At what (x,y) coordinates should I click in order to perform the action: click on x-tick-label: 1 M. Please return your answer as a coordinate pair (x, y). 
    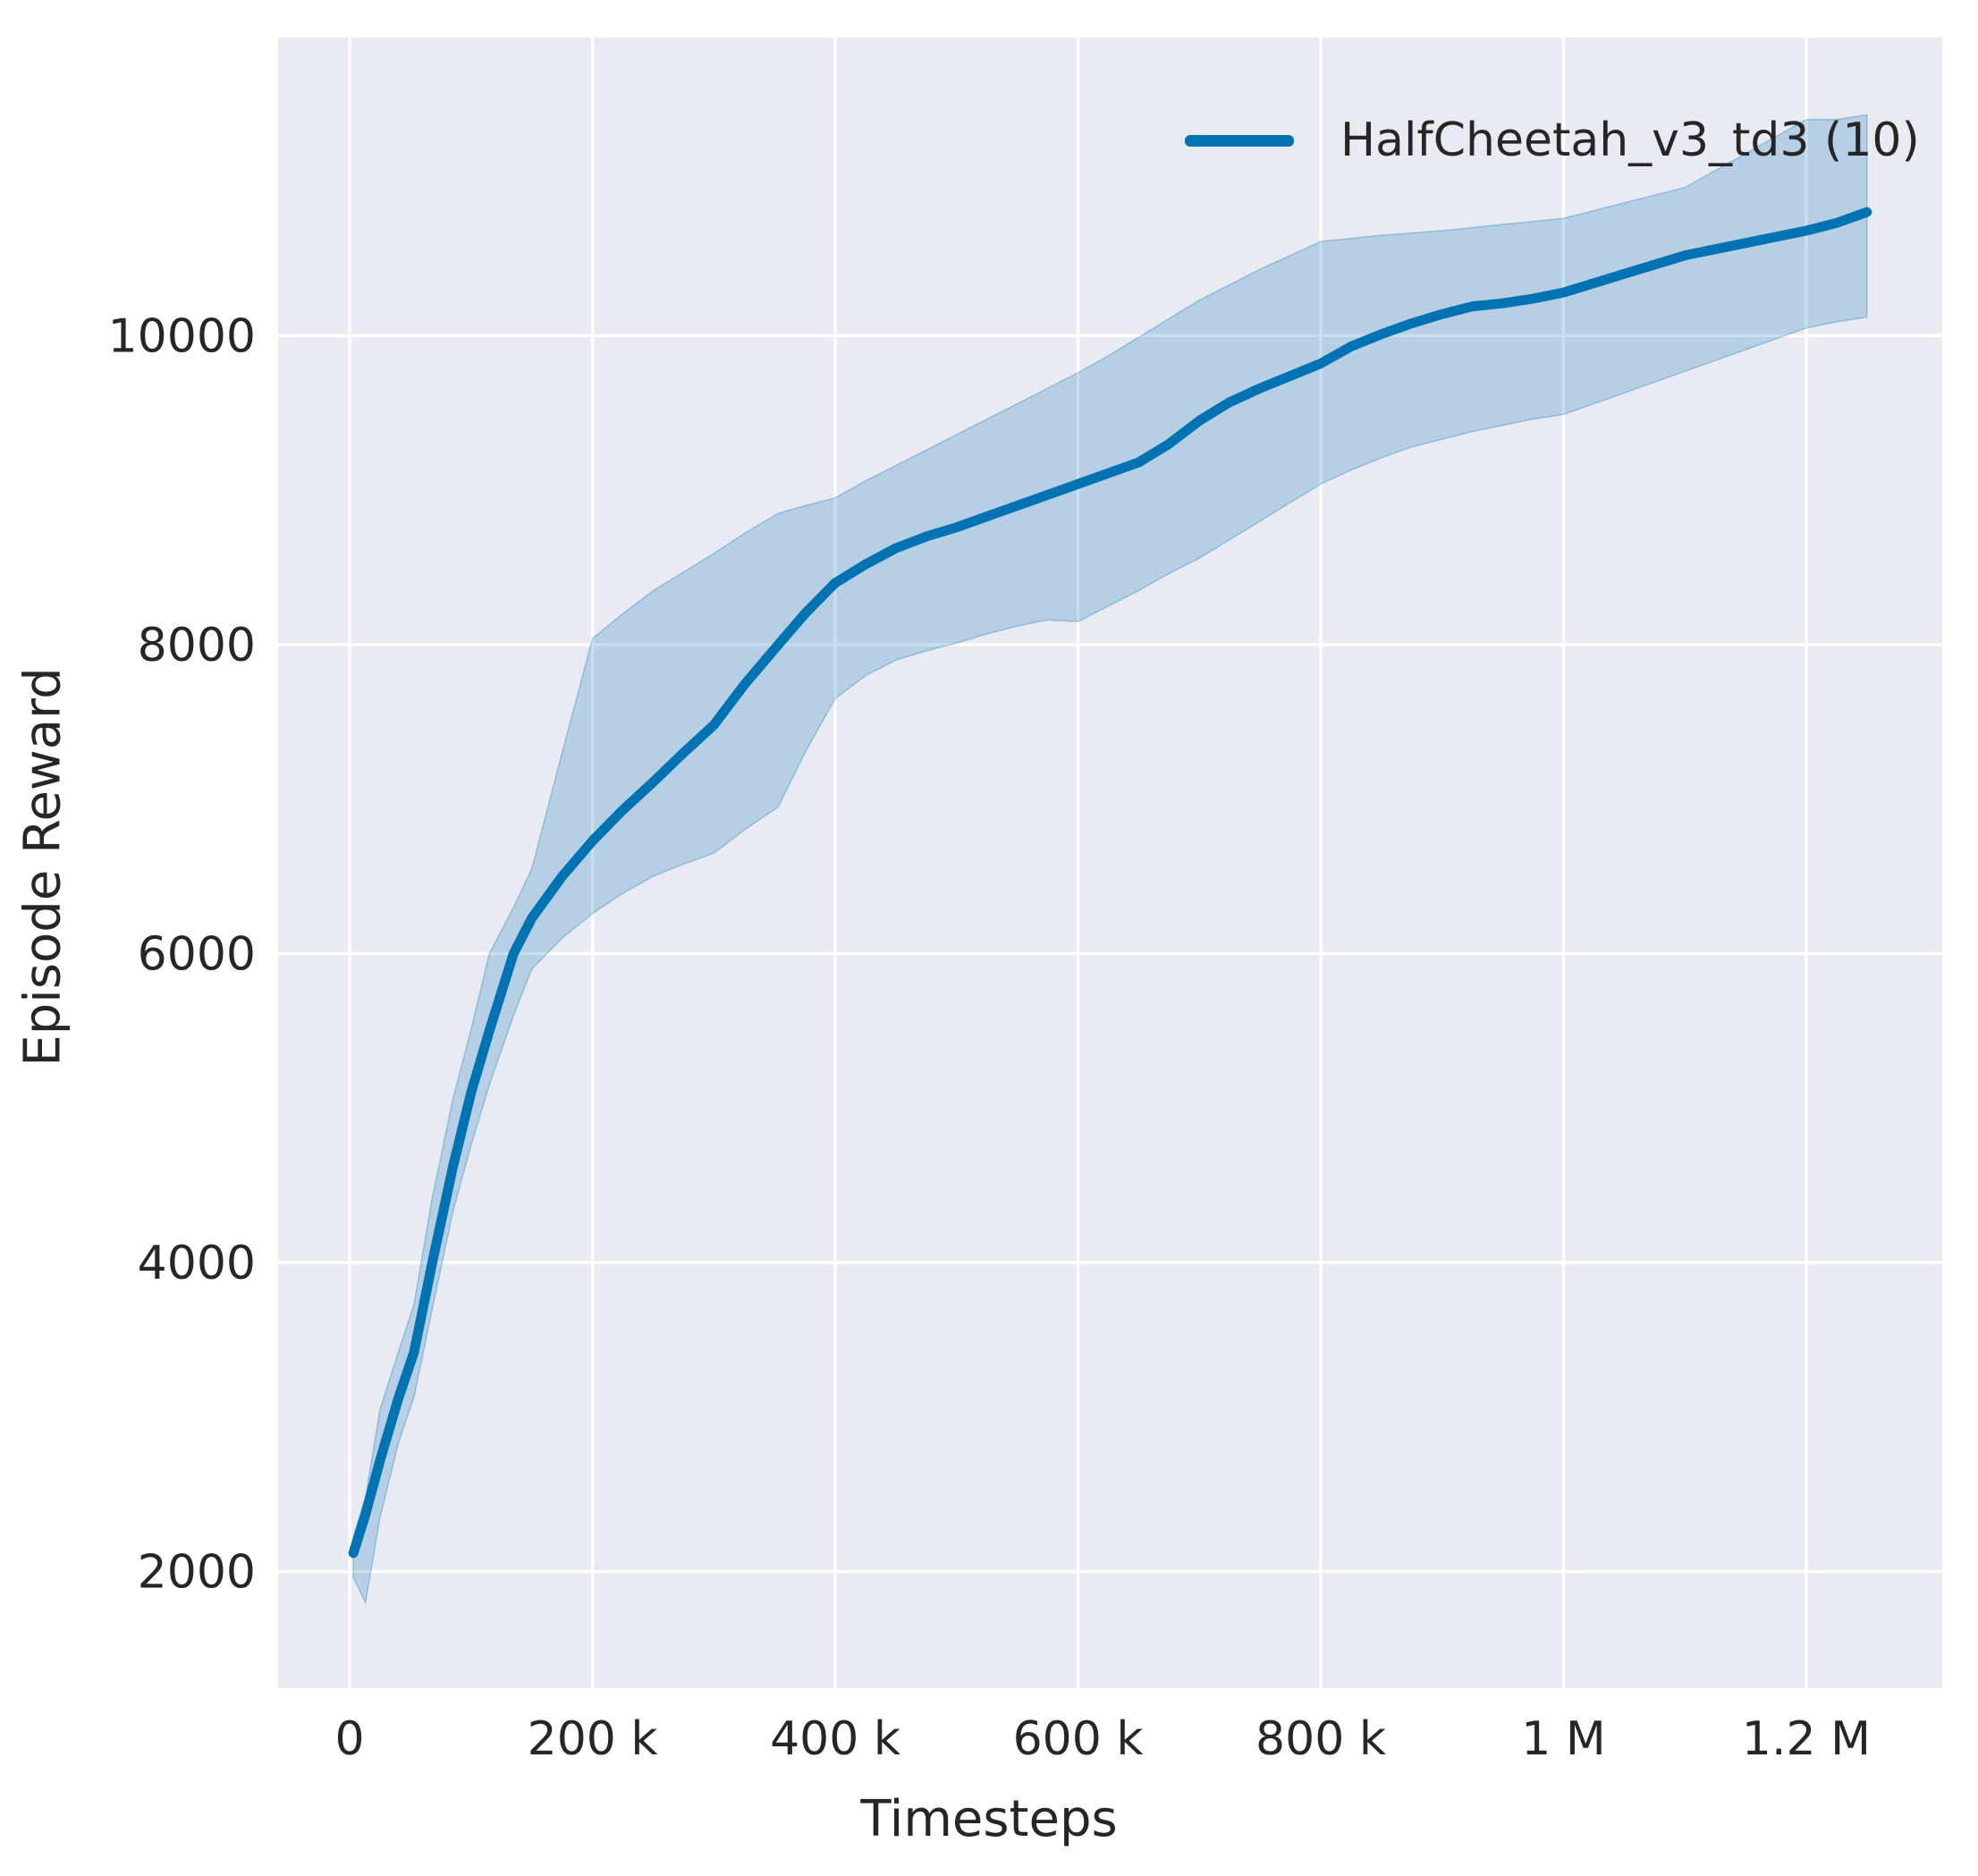
    Looking at the image, I should click on (1563, 1739).